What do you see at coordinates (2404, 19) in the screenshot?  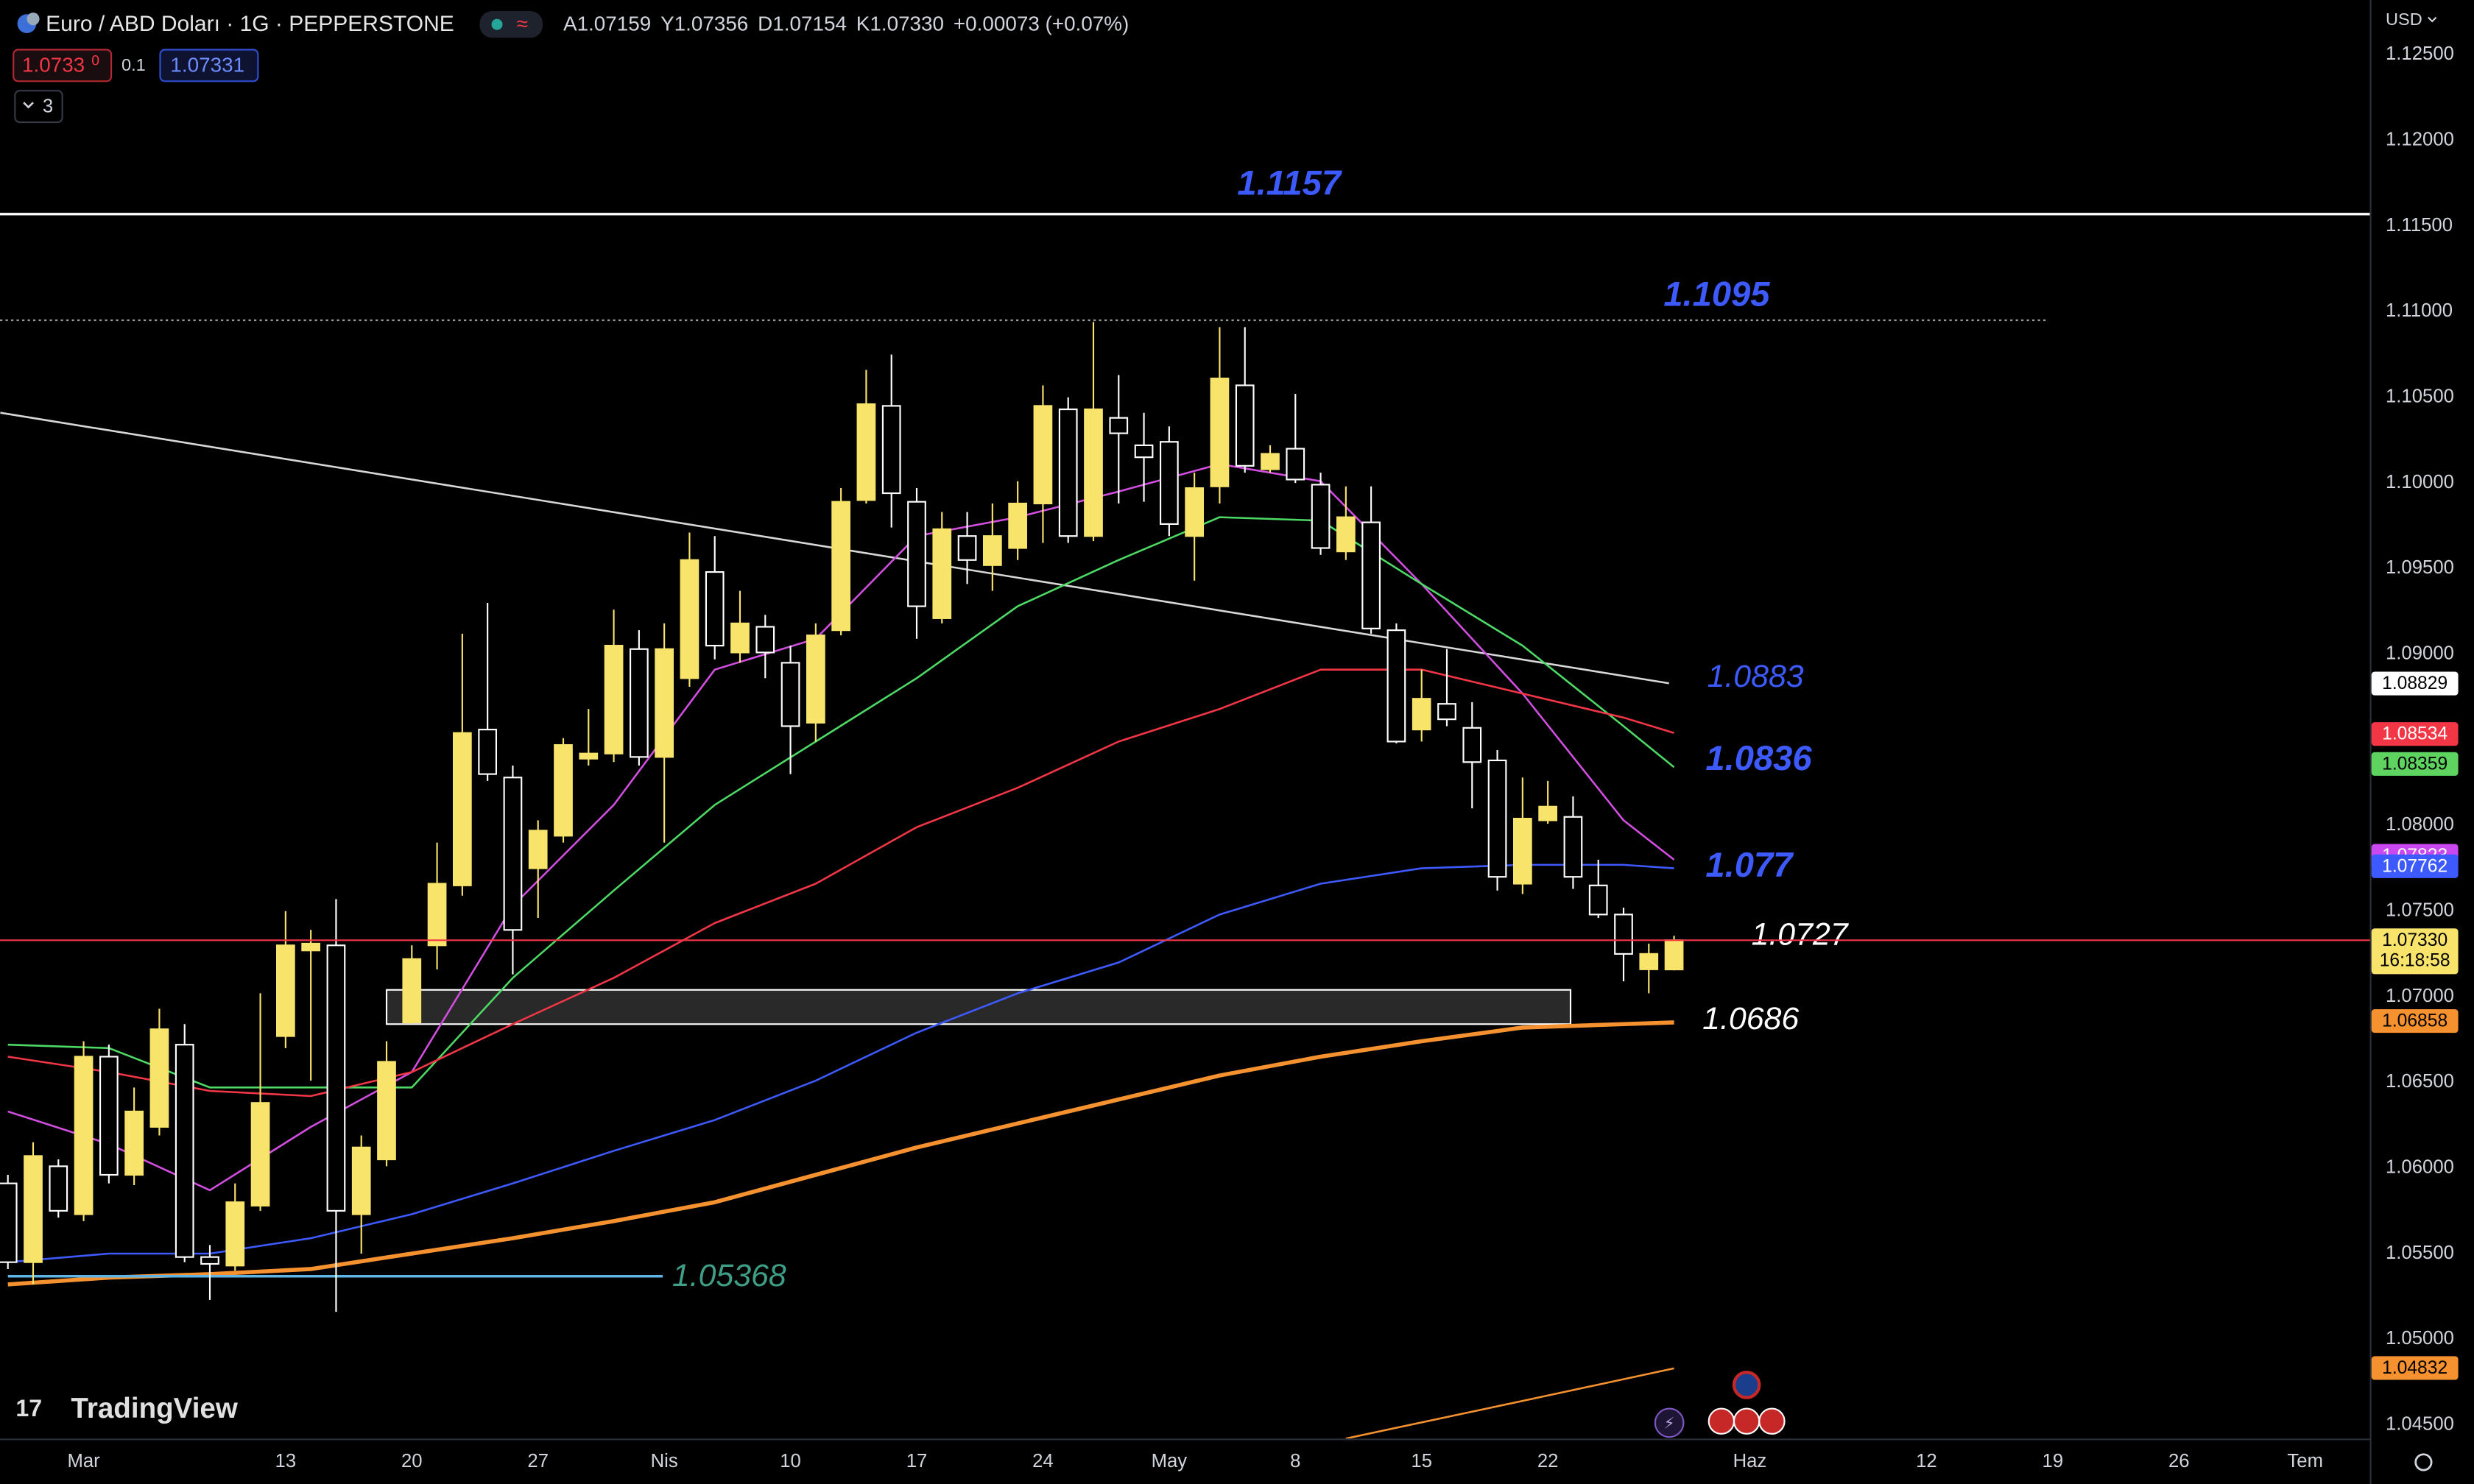 I see `currency: USD` at bounding box center [2404, 19].